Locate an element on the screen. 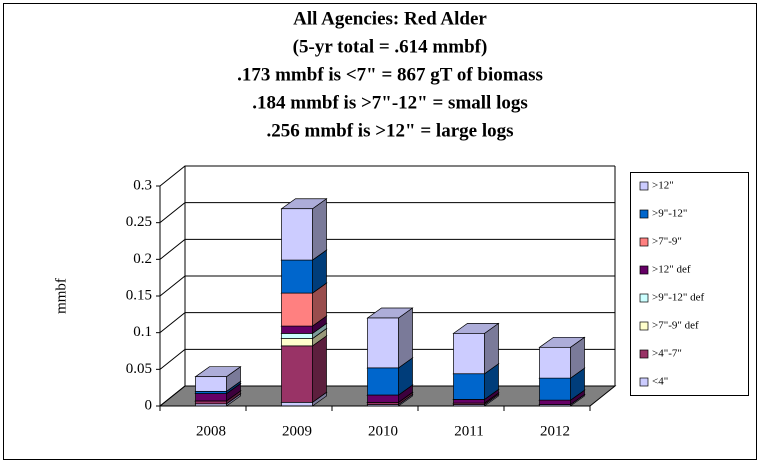 The image size is (761, 465). y-axis-label: mmbf is located at coordinates (61, 296).